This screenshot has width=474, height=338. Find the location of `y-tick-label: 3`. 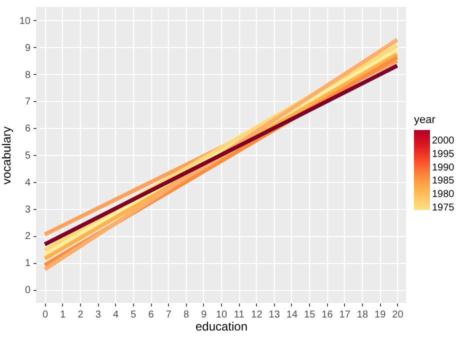

y-tick-label: 3 is located at coordinates (27, 210).